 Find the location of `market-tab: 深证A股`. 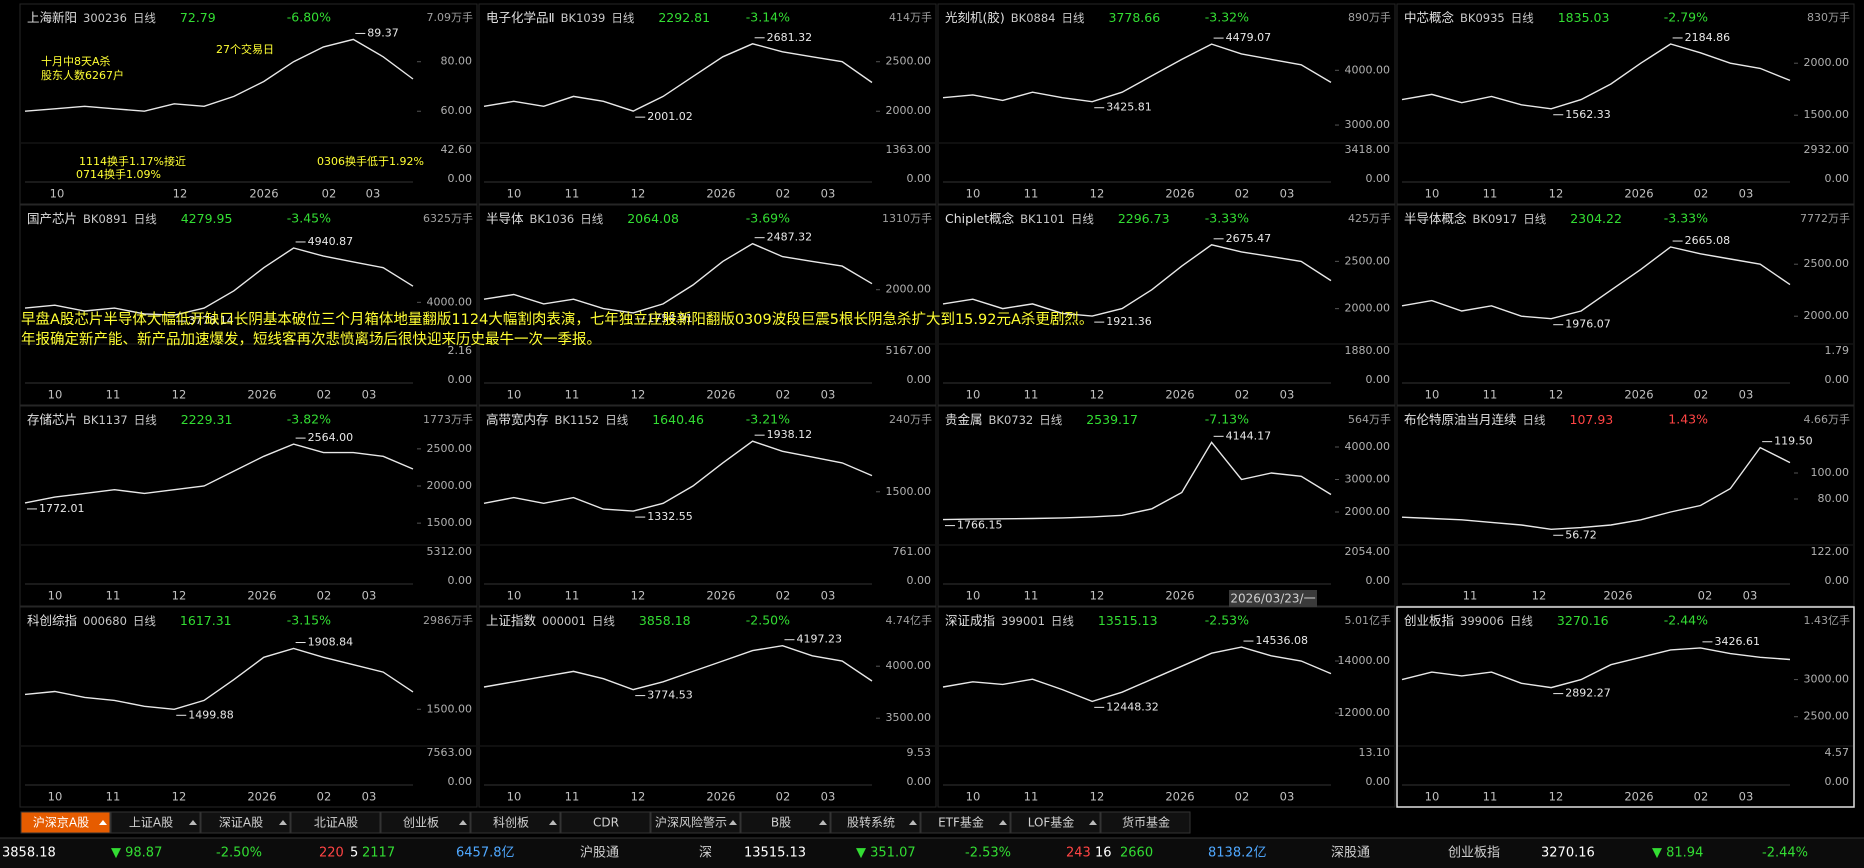

market-tab: 深证A股 is located at coordinates (245, 822).